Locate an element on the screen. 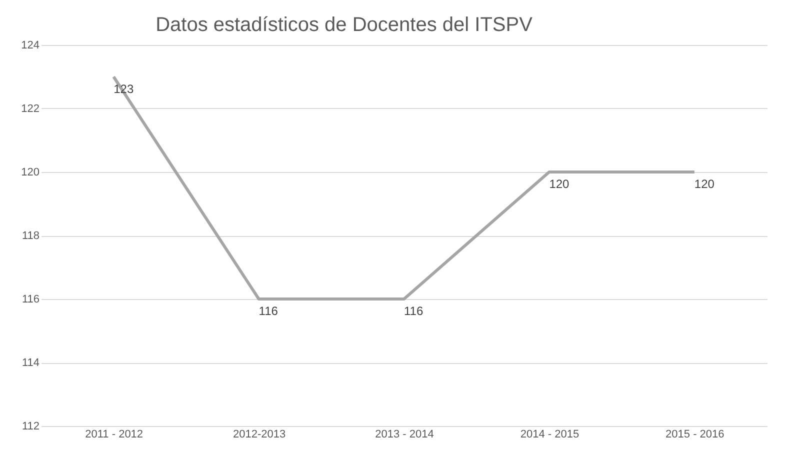 Image resolution: width=797 pixels, height=454 pixels. x-tick-label: 2013 - 2014 is located at coordinates (404, 434).